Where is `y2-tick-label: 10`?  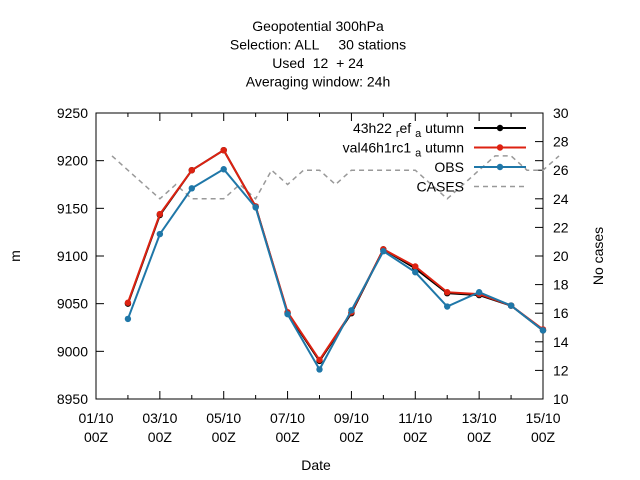
y2-tick-label: 10 is located at coordinates (561, 399).